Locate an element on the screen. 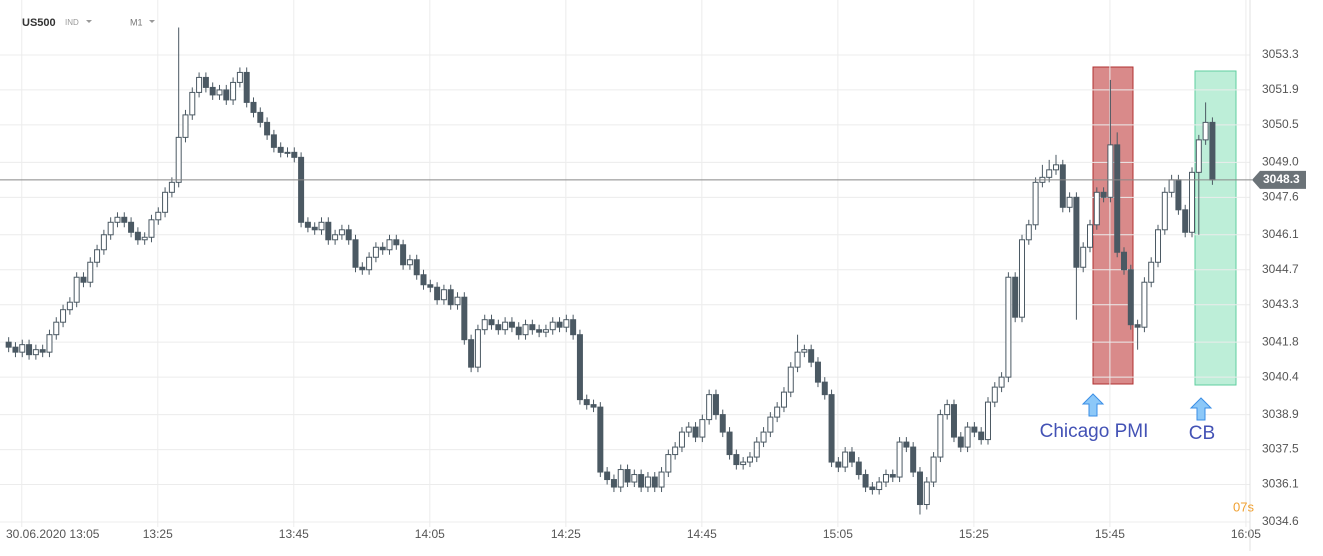 This screenshot has height=556, width=1323. timeframe: M1 is located at coordinates (136, 22).